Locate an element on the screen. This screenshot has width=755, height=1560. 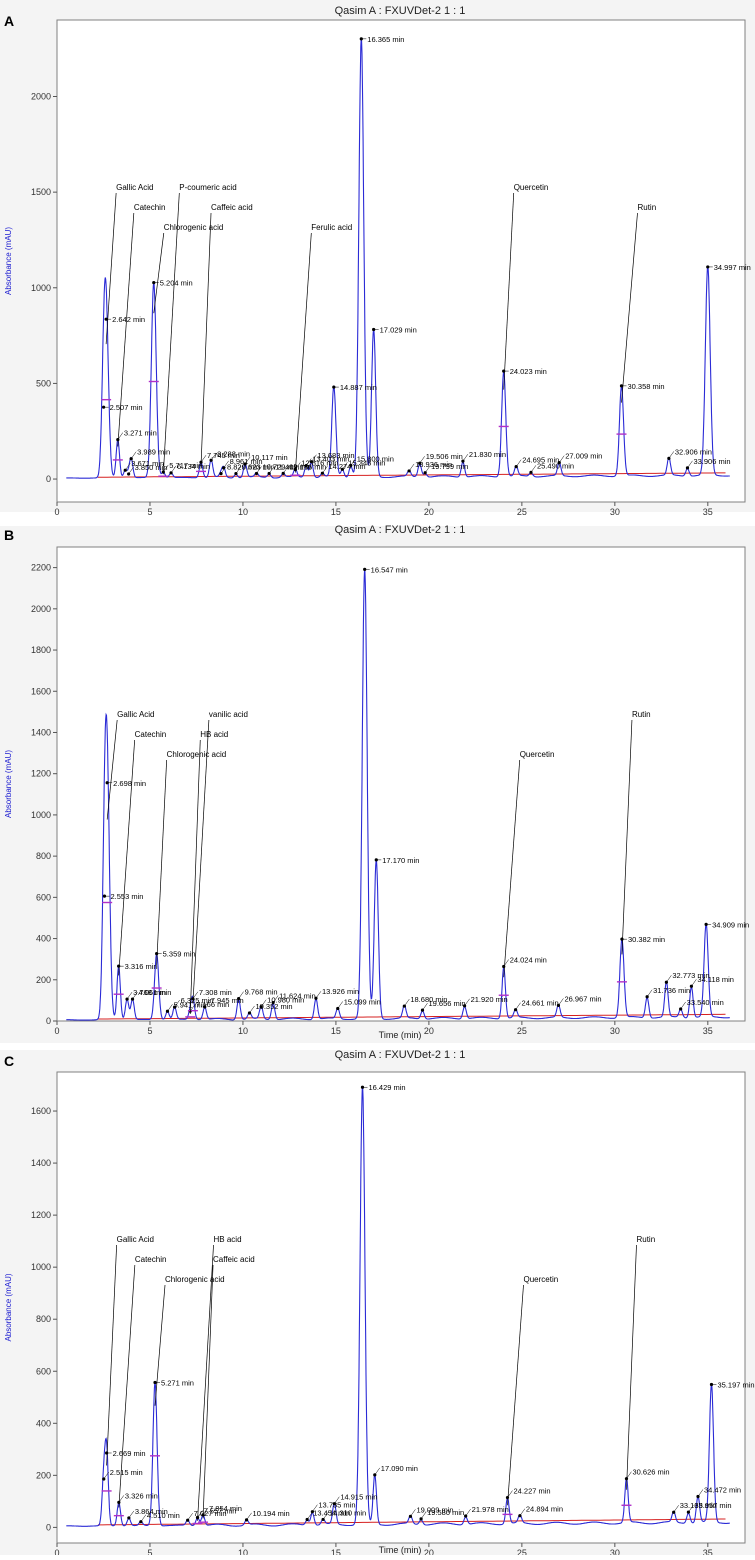
y-tick-label: 2000 is located at coordinates (41, 609).